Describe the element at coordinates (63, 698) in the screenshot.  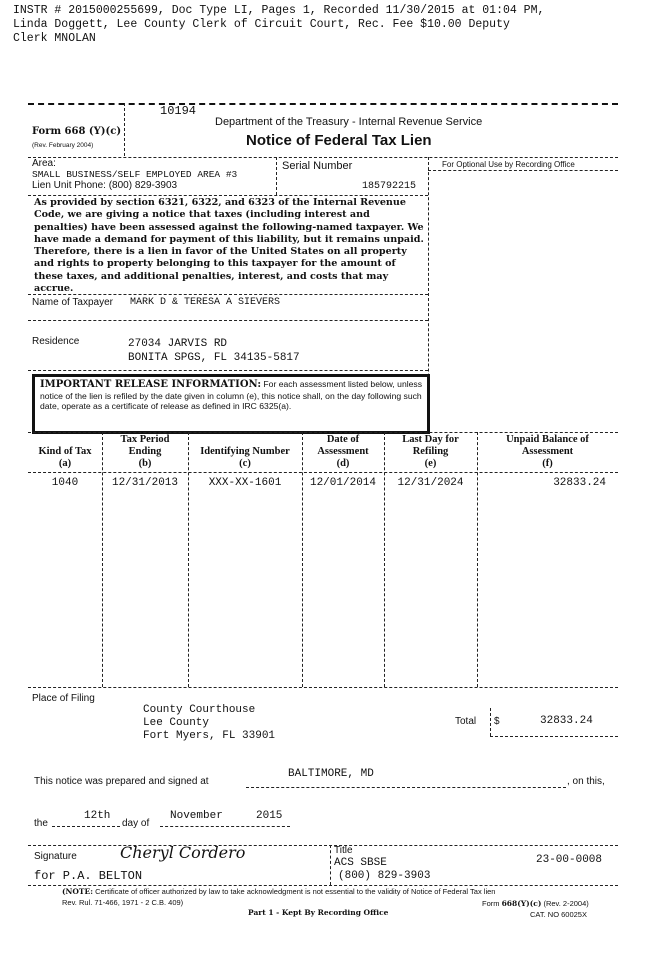
I see `place-of-filing-label: Place of Filing` at that location.